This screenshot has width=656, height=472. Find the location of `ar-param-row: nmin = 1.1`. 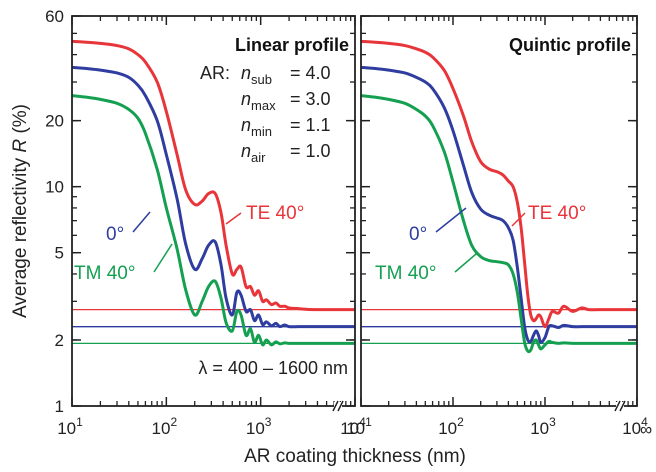

ar-param-row: nmin = 1.1 is located at coordinates (286, 127).